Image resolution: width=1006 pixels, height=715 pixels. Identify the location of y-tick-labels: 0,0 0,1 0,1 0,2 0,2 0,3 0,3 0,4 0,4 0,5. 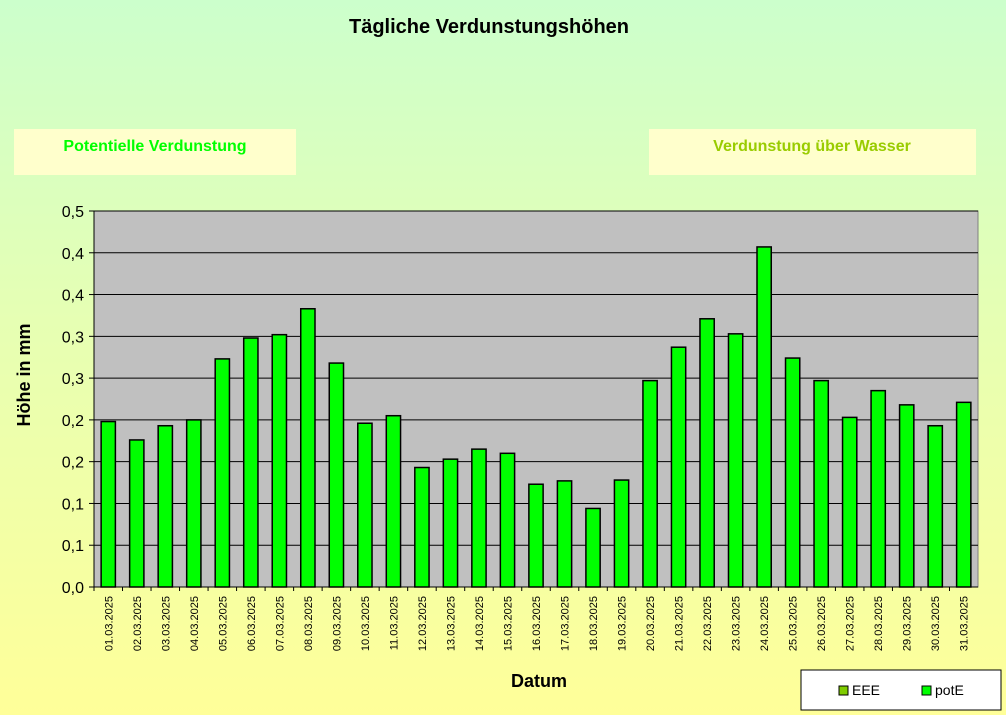
(73, 400).